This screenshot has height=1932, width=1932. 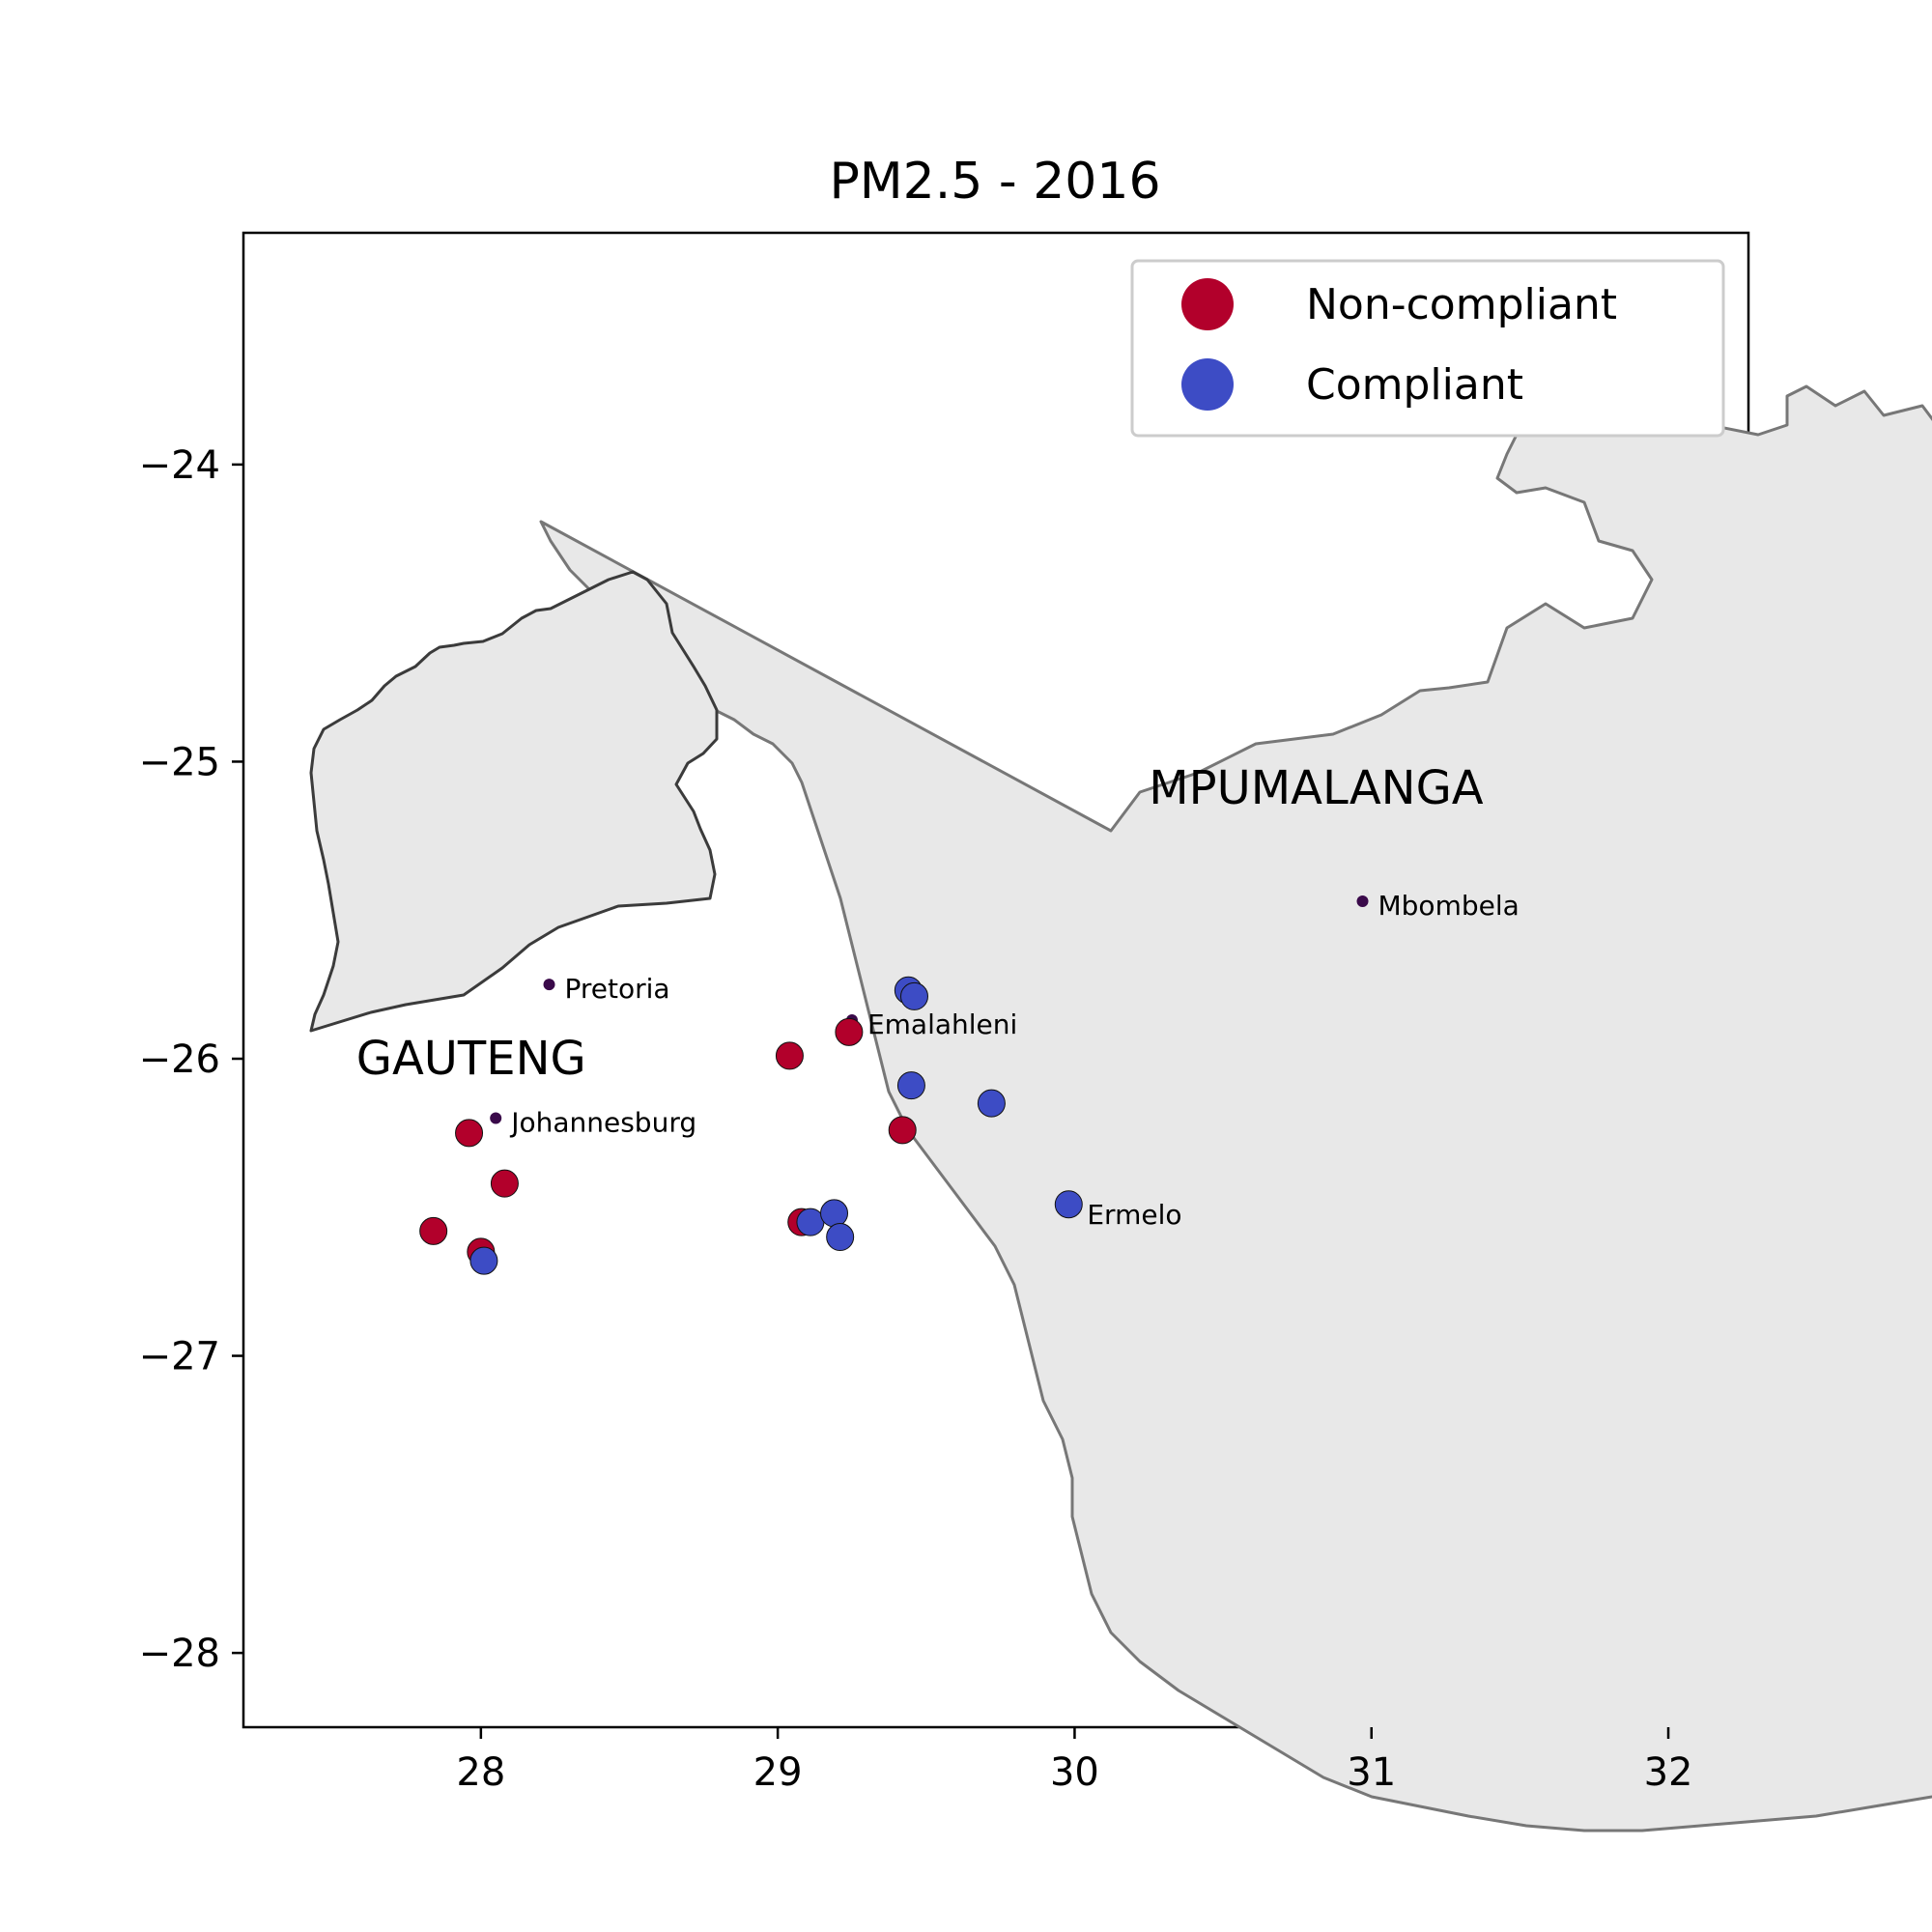 What do you see at coordinates (480, 1772) in the screenshot?
I see `x-tick-label: 28` at bounding box center [480, 1772].